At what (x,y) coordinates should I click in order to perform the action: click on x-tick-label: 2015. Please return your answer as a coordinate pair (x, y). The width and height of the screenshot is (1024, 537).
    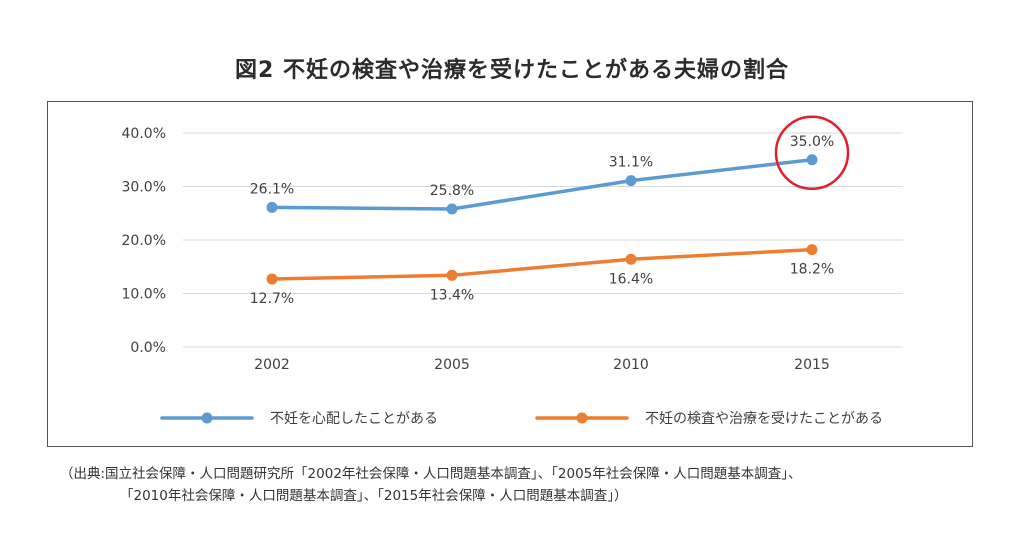
    Looking at the image, I should click on (812, 365).